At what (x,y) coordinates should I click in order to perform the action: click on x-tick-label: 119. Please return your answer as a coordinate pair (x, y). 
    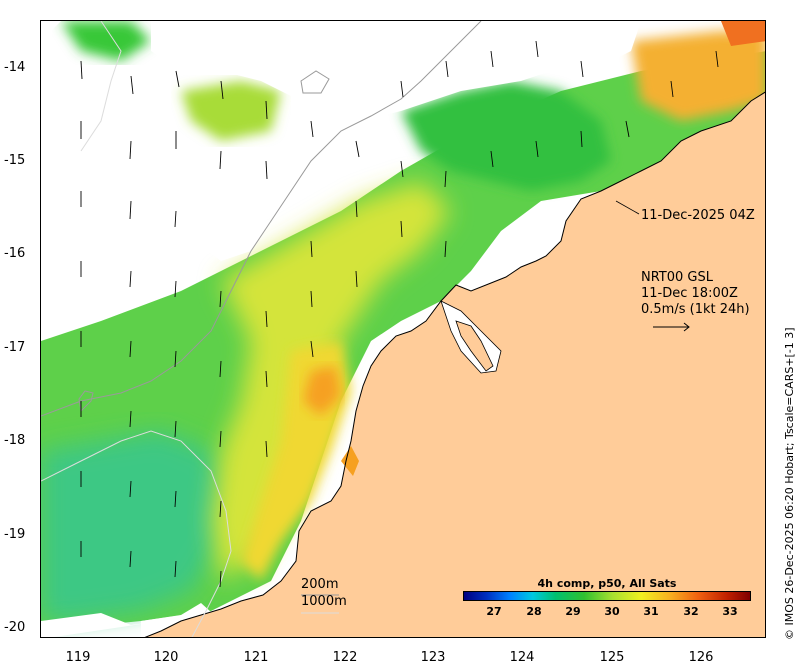
    Looking at the image, I should click on (78, 657).